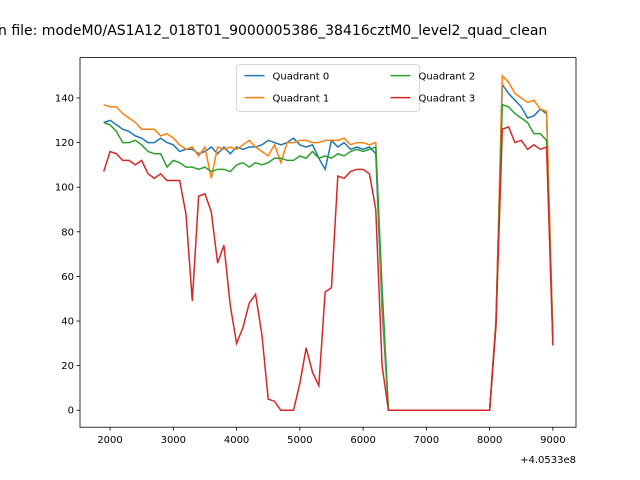 The height and width of the screenshot is (480, 640). Describe the element at coordinates (64, 188) in the screenshot. I see `y-tick-label: 100` at that location.